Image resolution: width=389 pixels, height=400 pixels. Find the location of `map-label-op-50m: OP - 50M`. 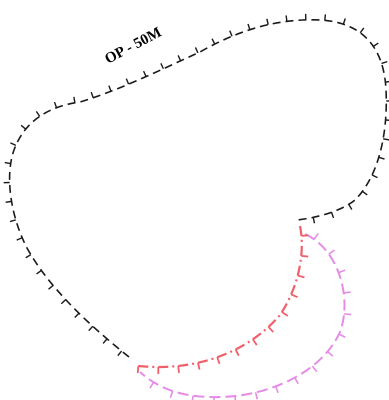

map-label-op-50m: OP - 50M is located at coordinates (133, 45).